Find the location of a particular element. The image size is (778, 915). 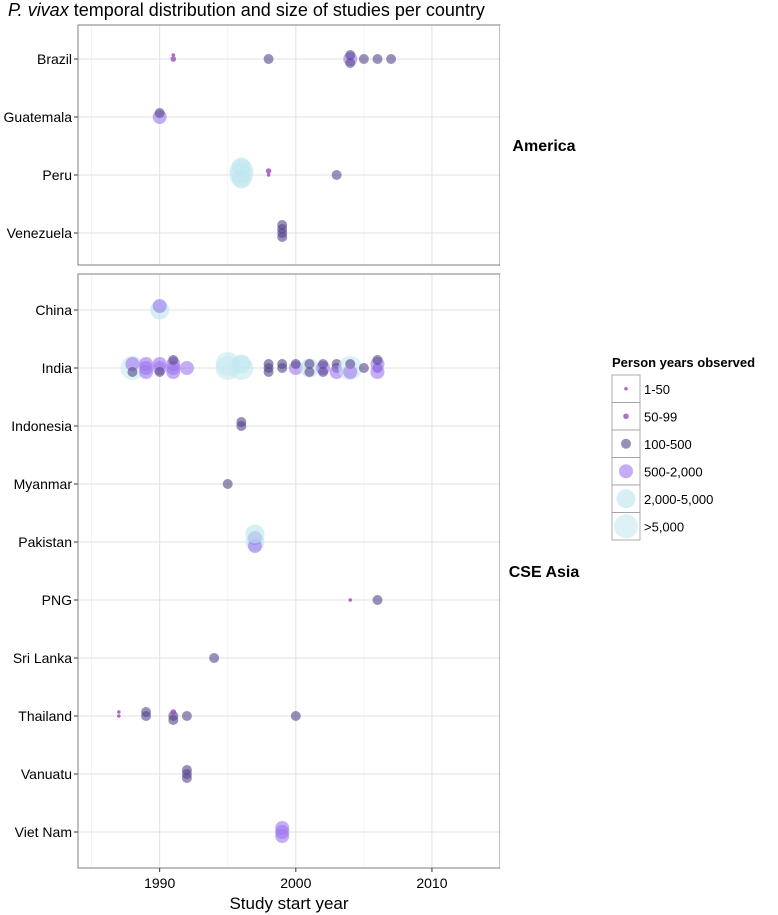

x-tick-label-2010: 2010 is located at coordinates (431, 883).